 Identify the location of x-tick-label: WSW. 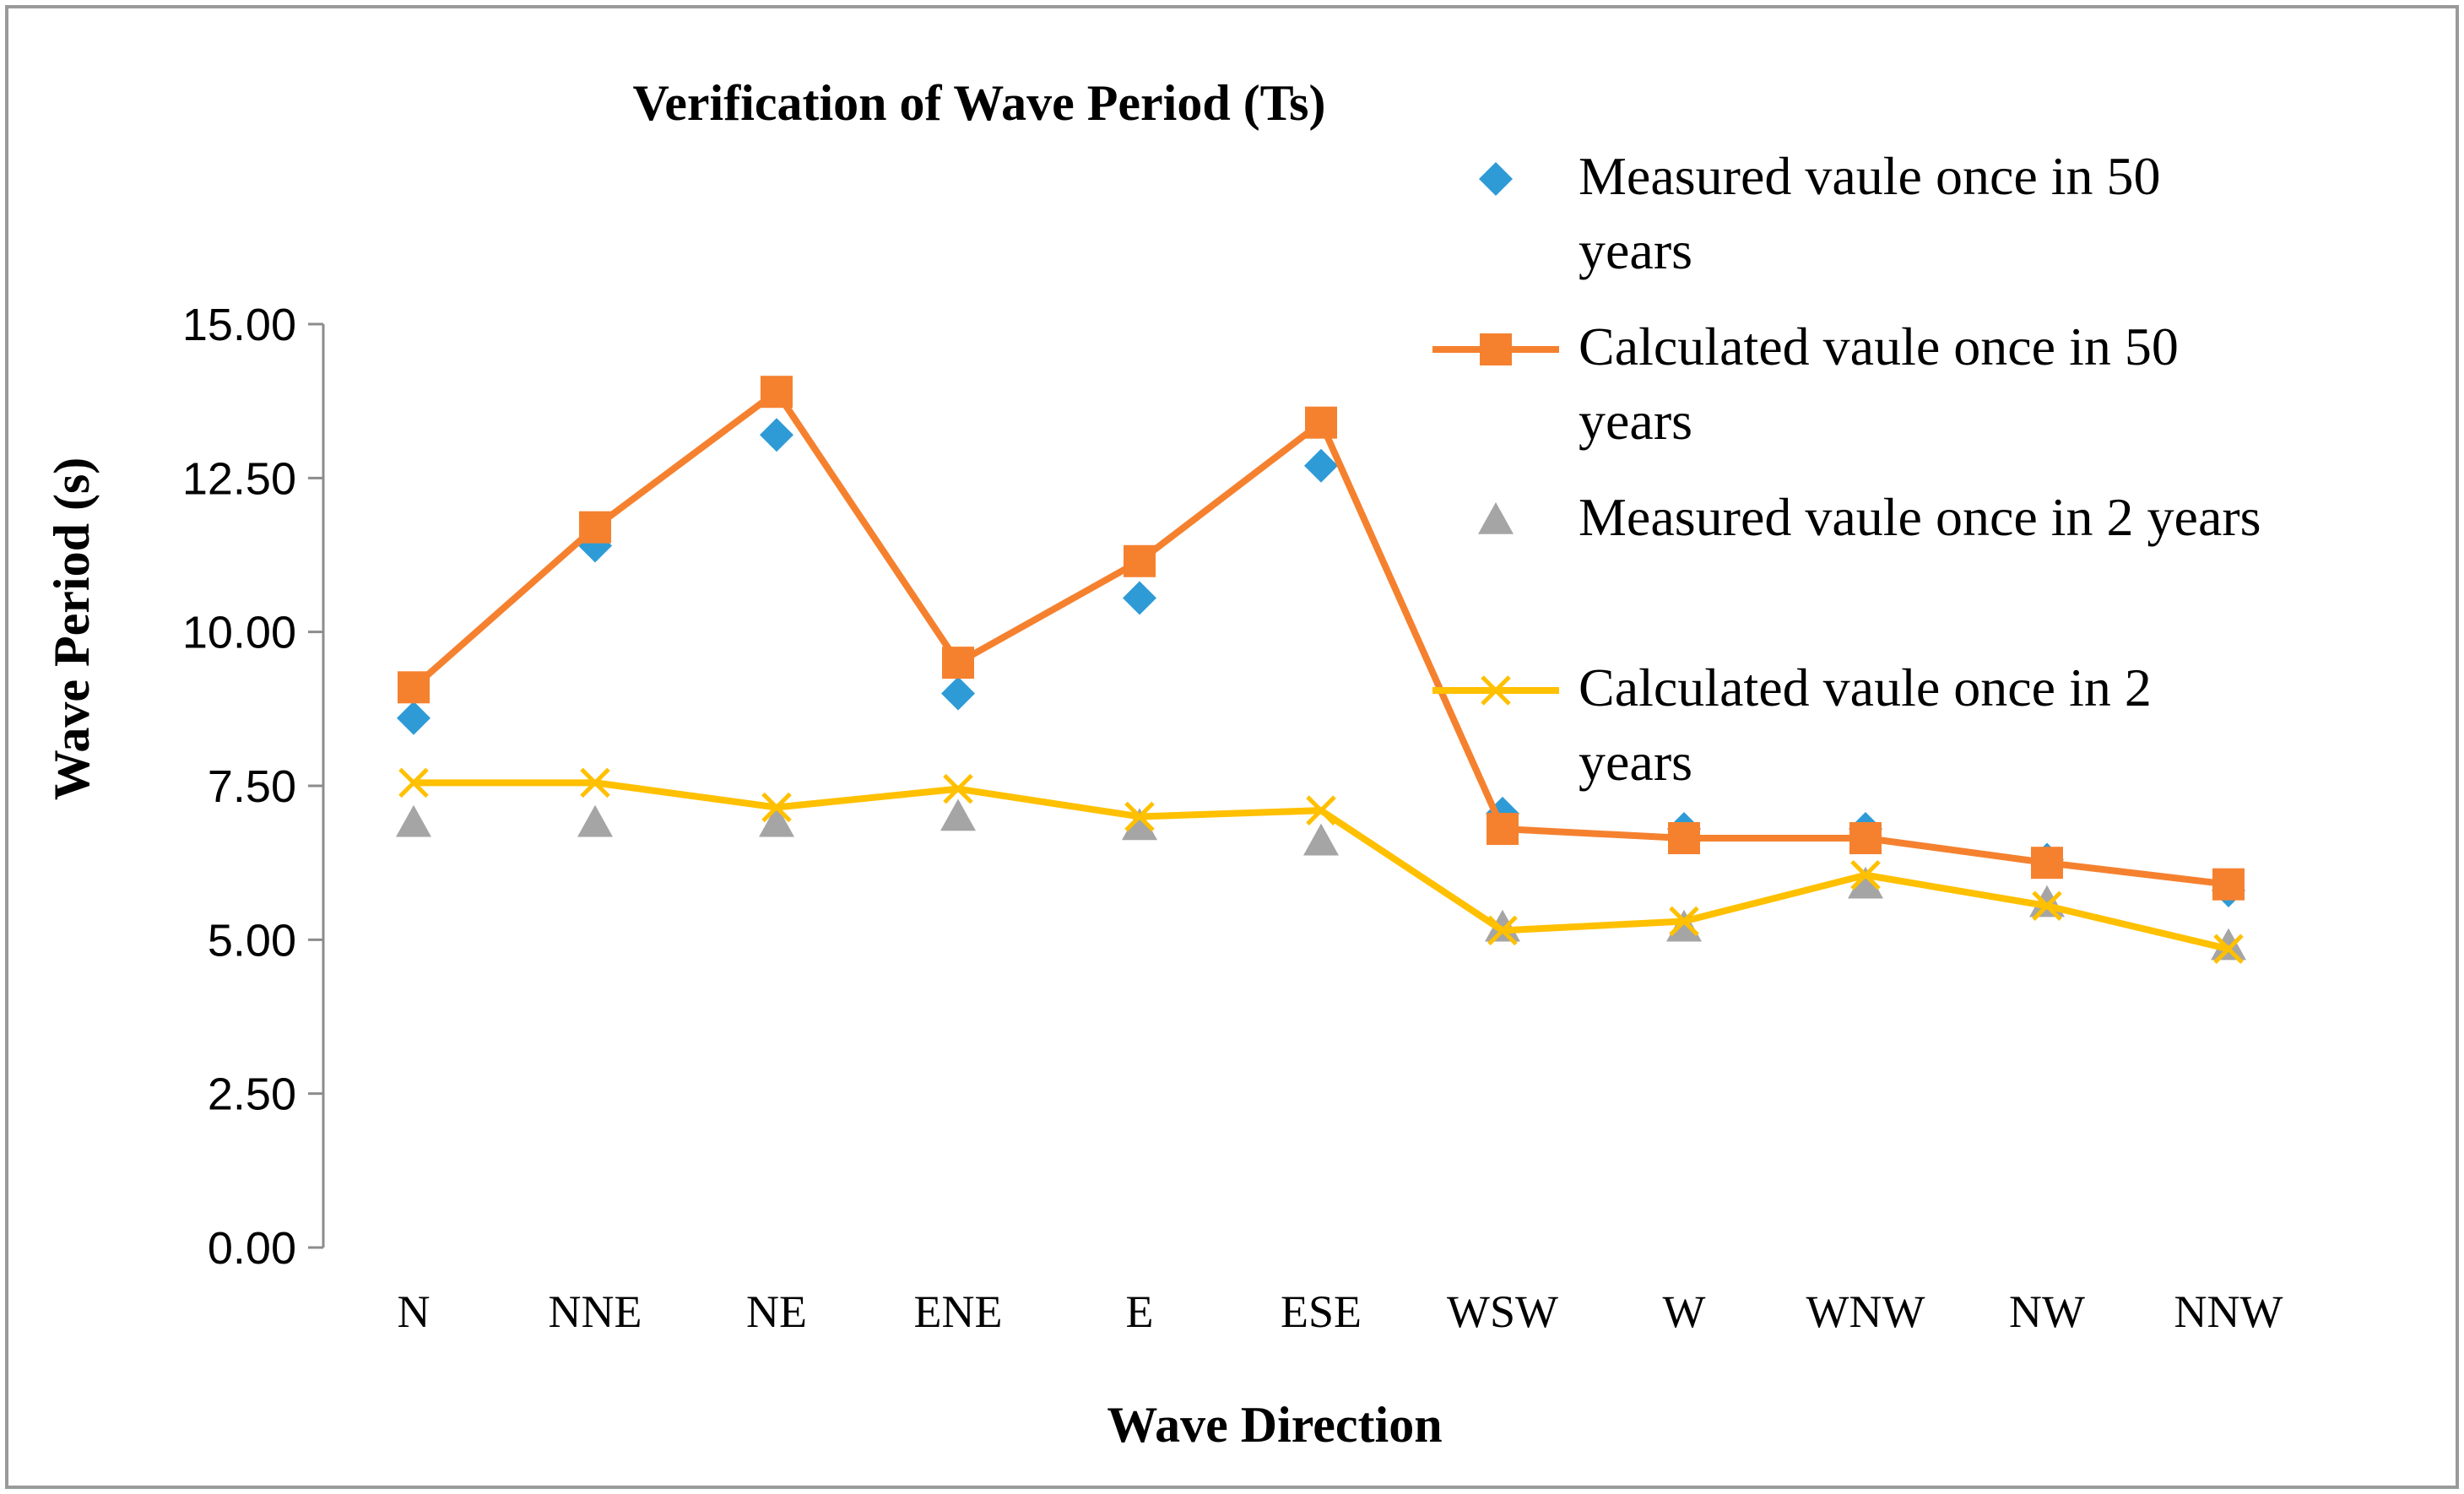
(1502, 1312).